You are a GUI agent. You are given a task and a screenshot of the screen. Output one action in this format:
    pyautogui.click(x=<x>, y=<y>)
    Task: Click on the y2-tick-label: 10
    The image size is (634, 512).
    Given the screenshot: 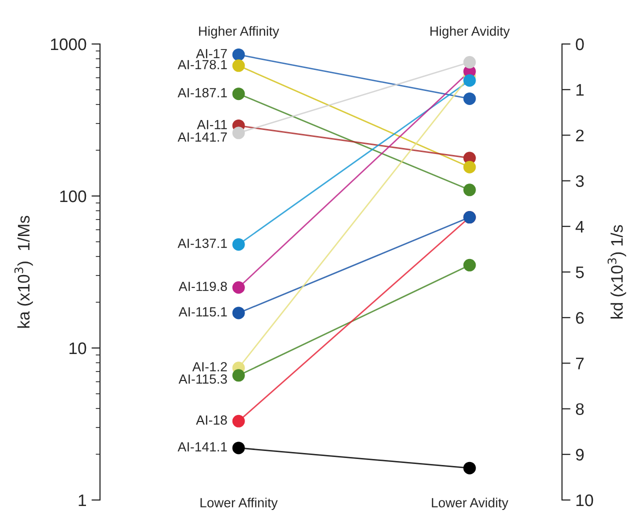 What is the action you would take?
    pyautogui.click(x=585, y=500)
    